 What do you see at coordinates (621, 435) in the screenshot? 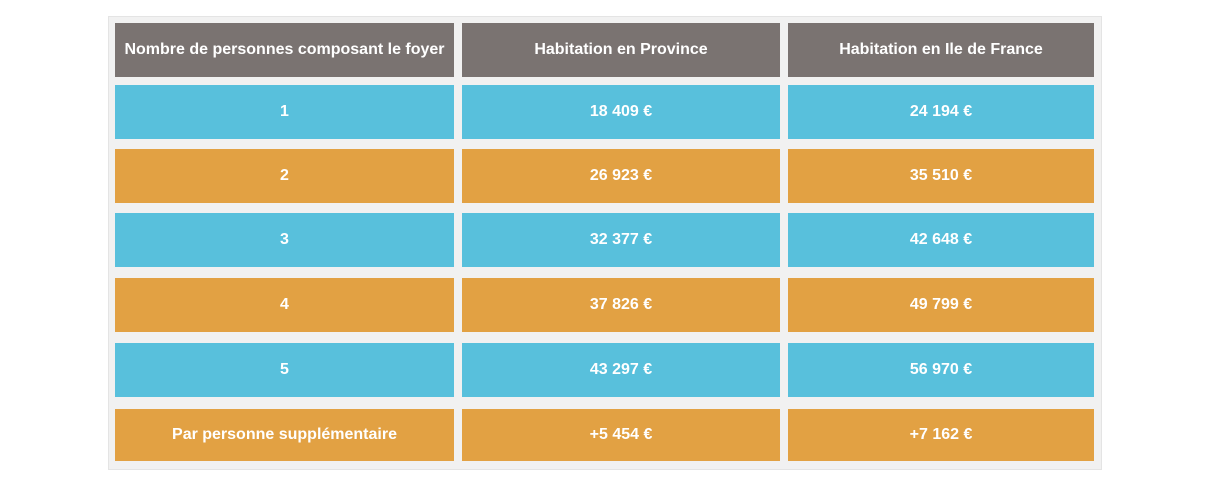
I see `table-cell-province: +5 454 €` at bounding box center [621, 435].